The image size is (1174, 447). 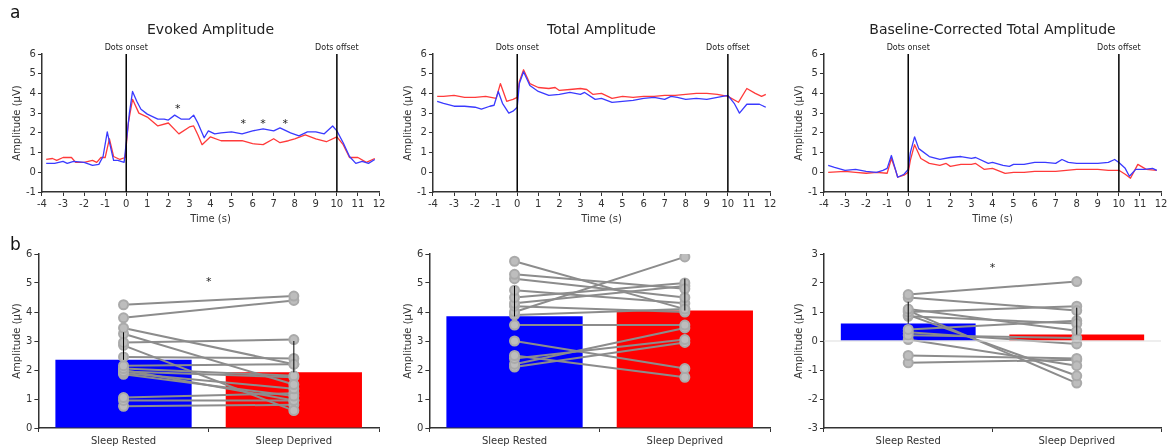 I want to click on chart-title: Total Amplitude, so click(x=601, y=29).